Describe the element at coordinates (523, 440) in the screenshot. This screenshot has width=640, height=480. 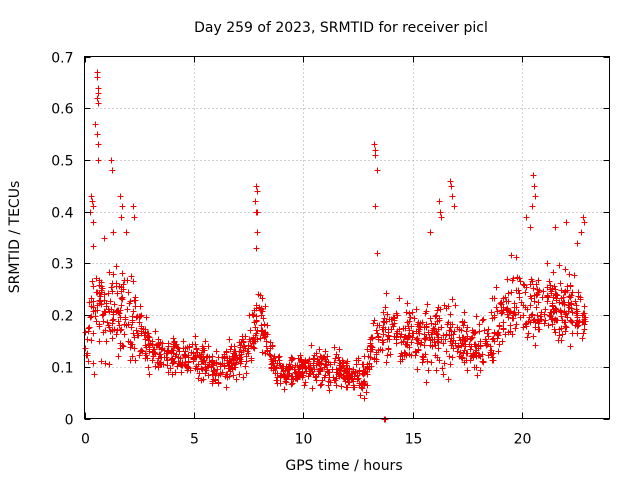
I see `x-tick-label: 20` at that location.